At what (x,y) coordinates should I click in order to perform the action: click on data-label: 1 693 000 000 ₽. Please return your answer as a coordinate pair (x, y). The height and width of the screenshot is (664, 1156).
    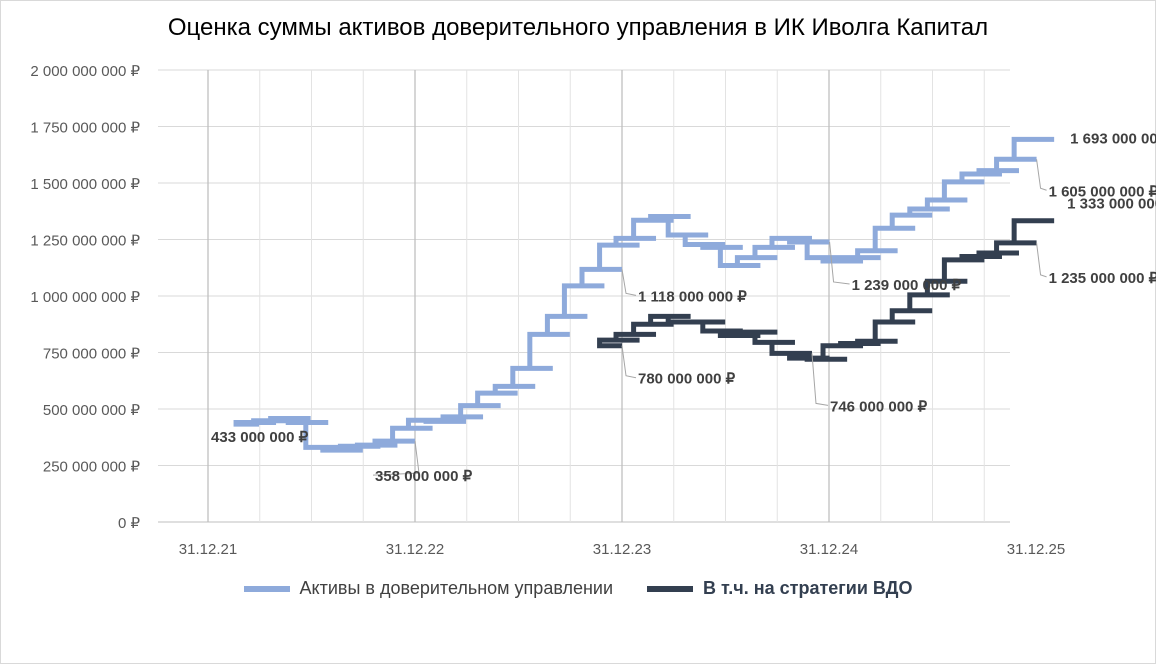
    Looking at the image, I should click on (1113, 138).